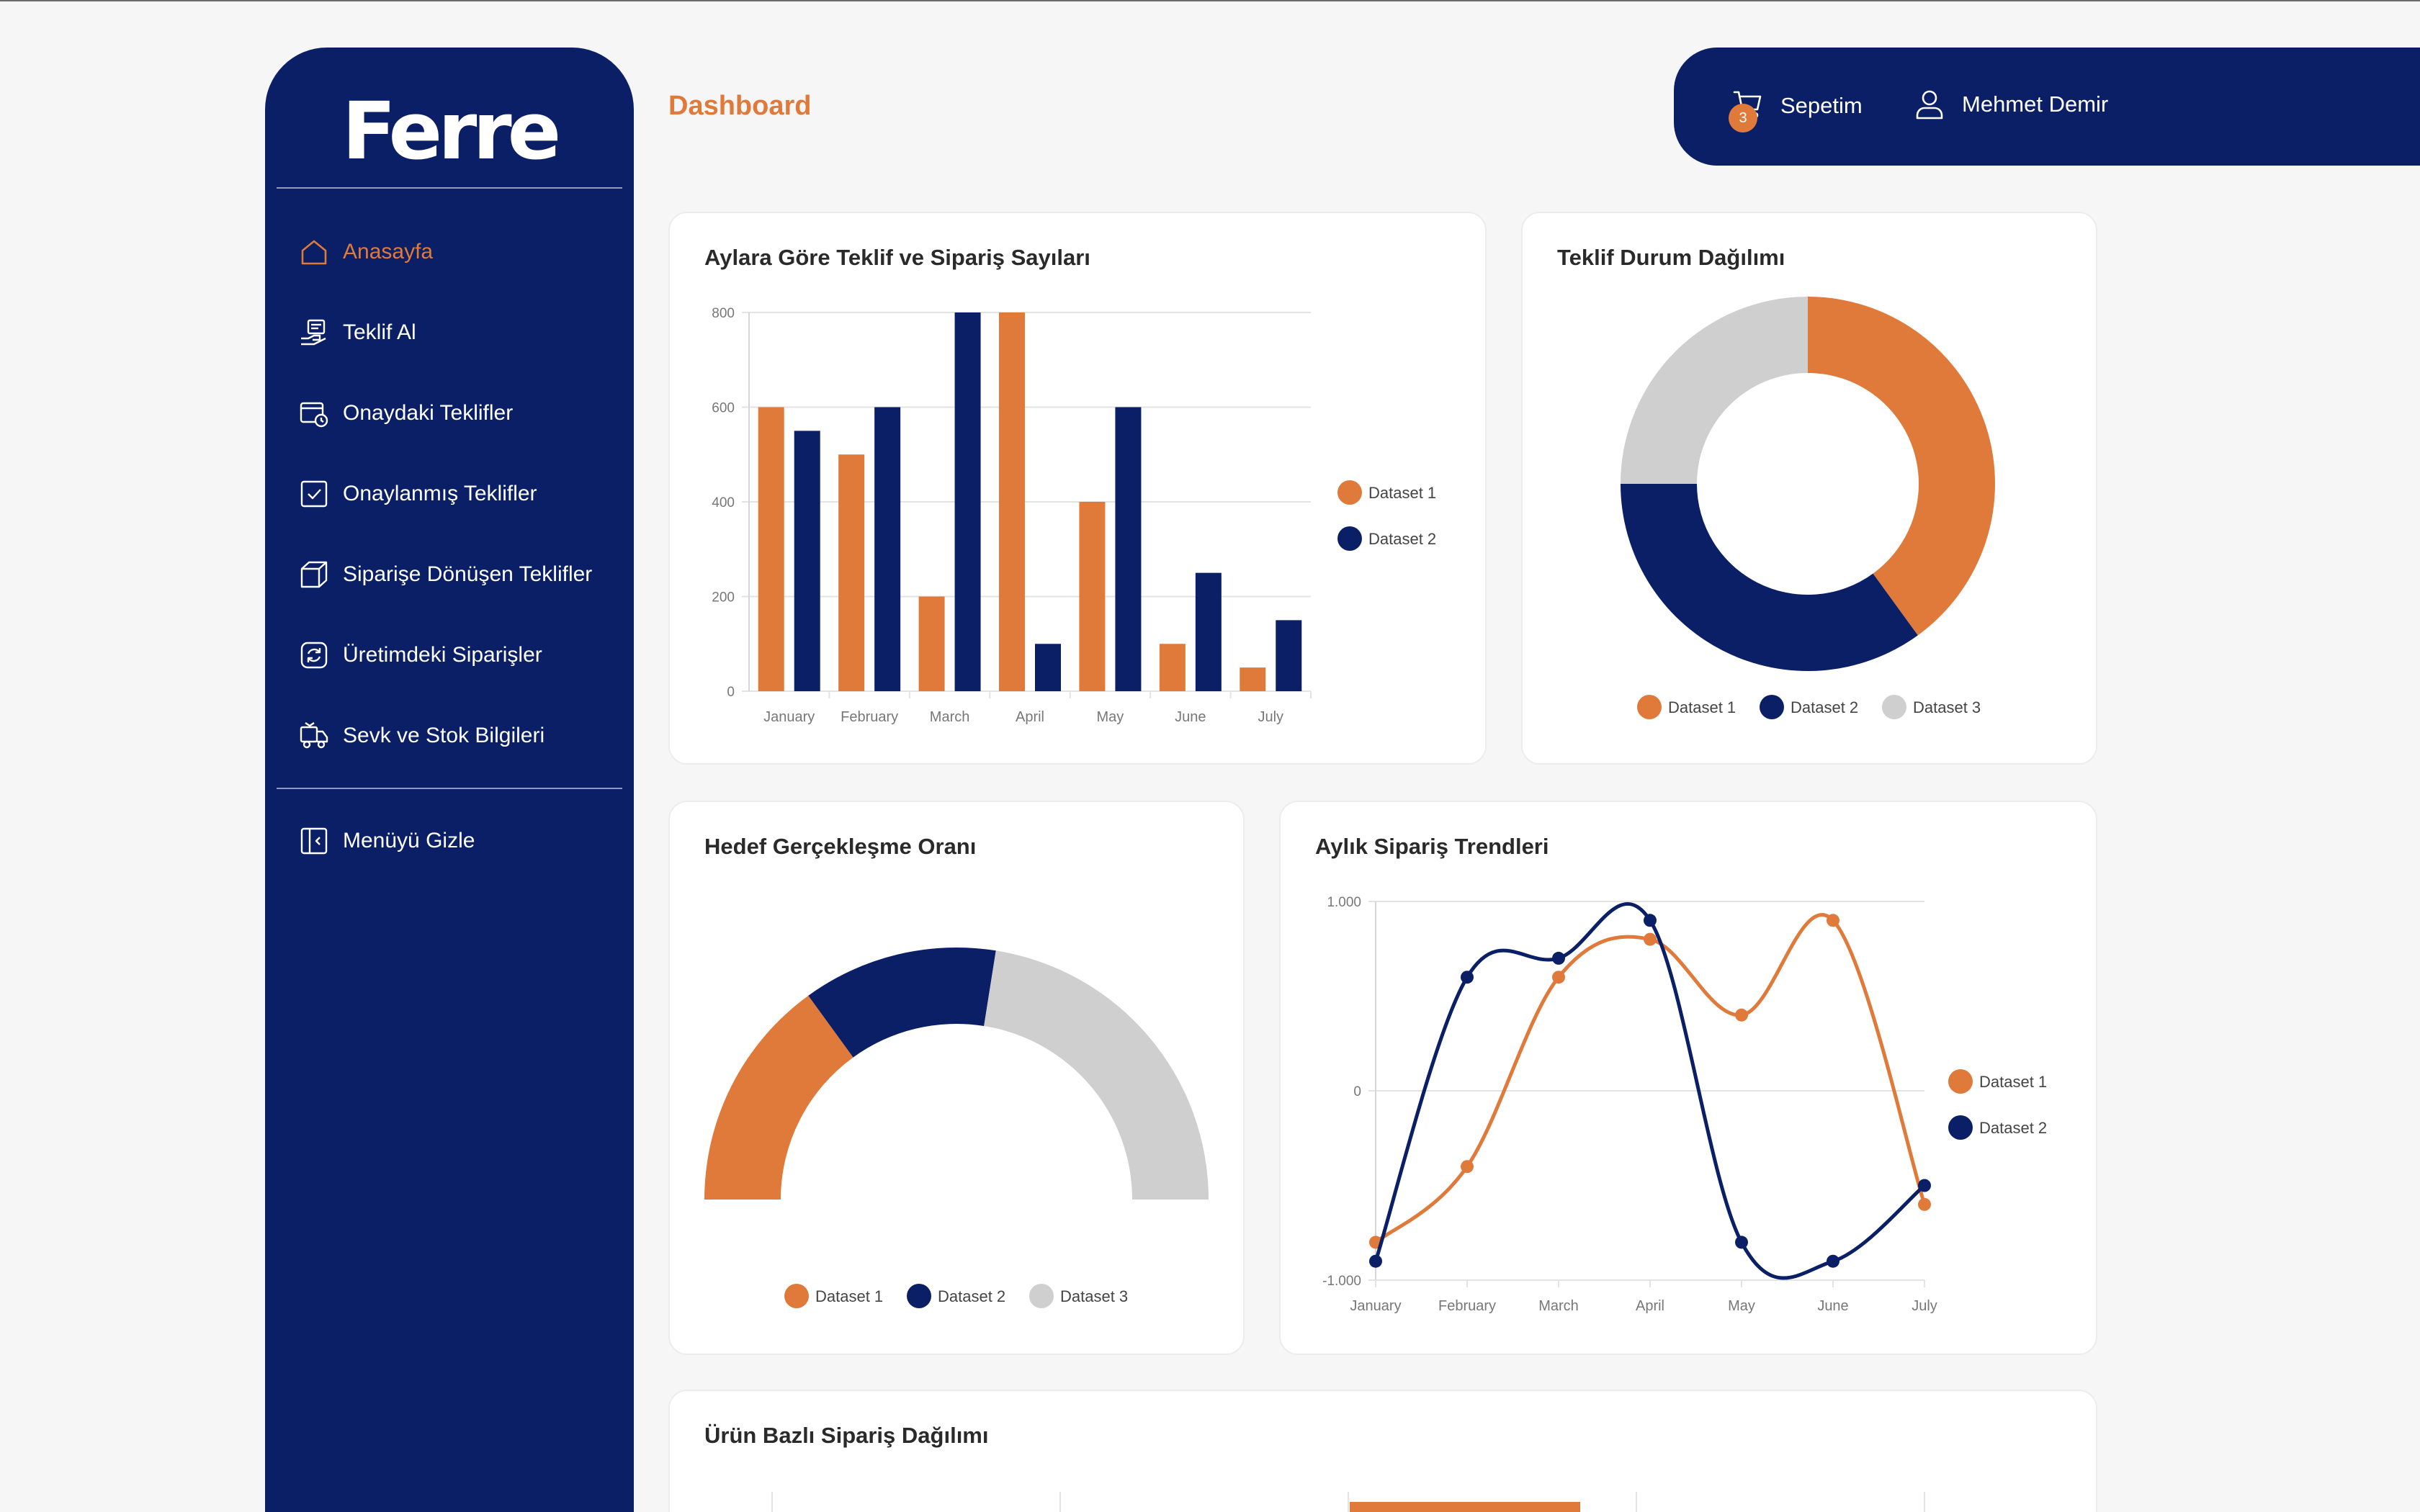 The width and height of the screenshot is (2420, 1512). I want to click on y-tick-label: -1.000, so click(1341, 1281).